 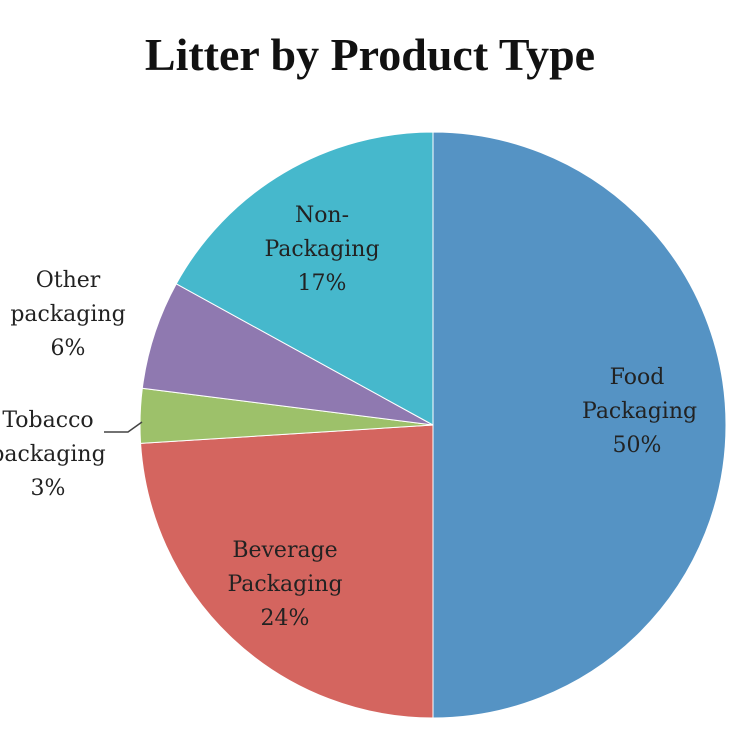 What do you see at coordinates (637, 445) in the screenshot?
I see `value-label: 50%` at bounding box center [637, 445].